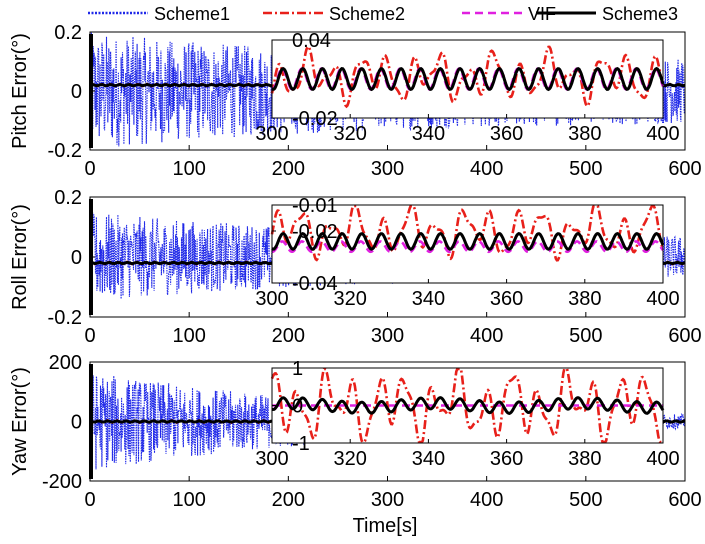 The image size is (705, 544). I want to click on legend-entry-scheme2: Scheme2, so click(334, 14).